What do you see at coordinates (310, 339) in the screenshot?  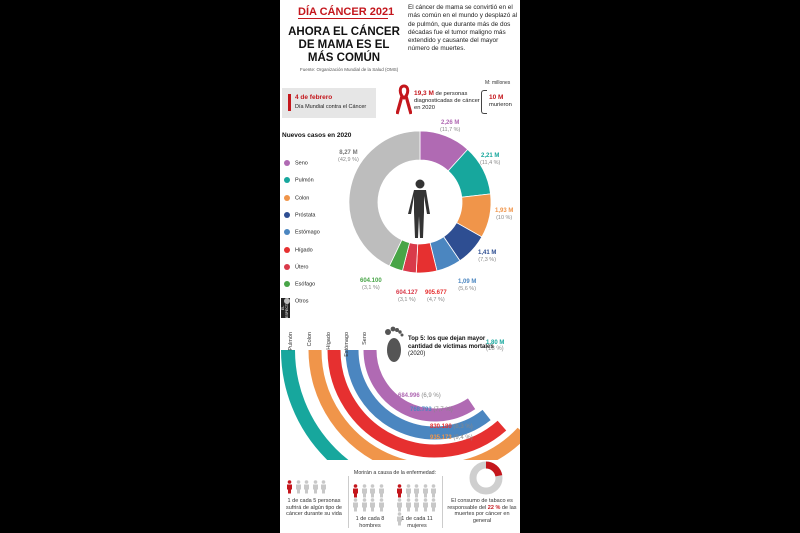 I see `arc-name-colon: Colon` at bounding box center [310, 339].